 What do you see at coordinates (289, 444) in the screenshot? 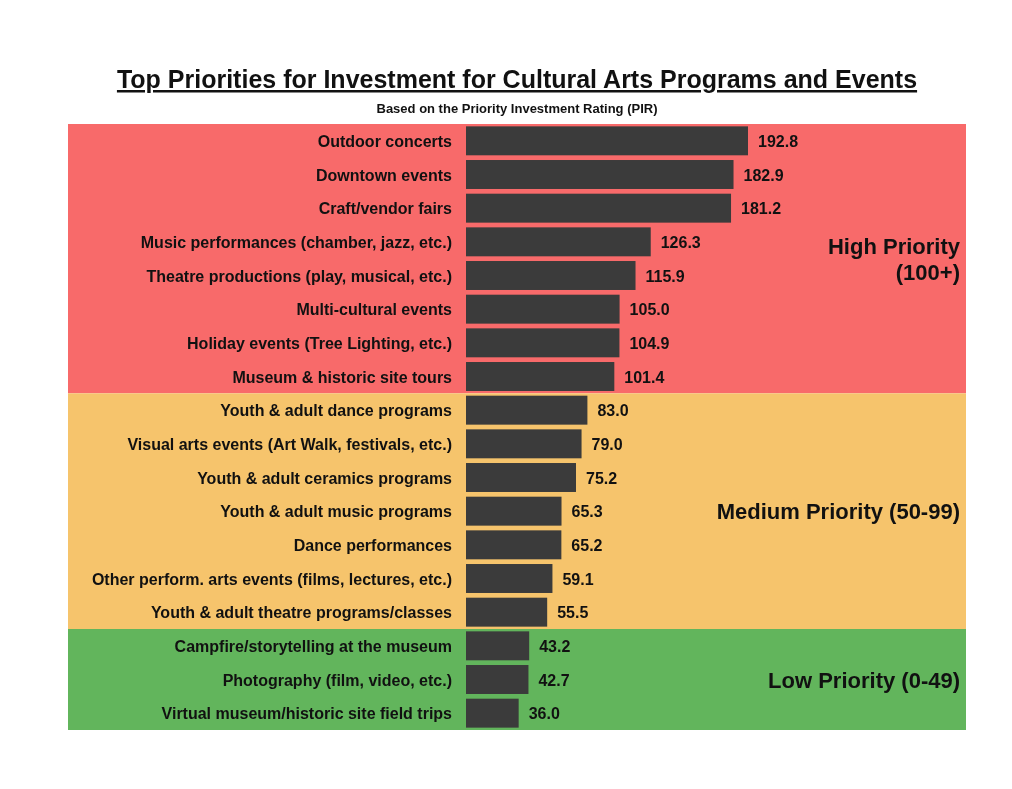
I see `y-tick-label: Visual arts events (Art Walk, festivals, etc.)` at bounding box center [289, 444].